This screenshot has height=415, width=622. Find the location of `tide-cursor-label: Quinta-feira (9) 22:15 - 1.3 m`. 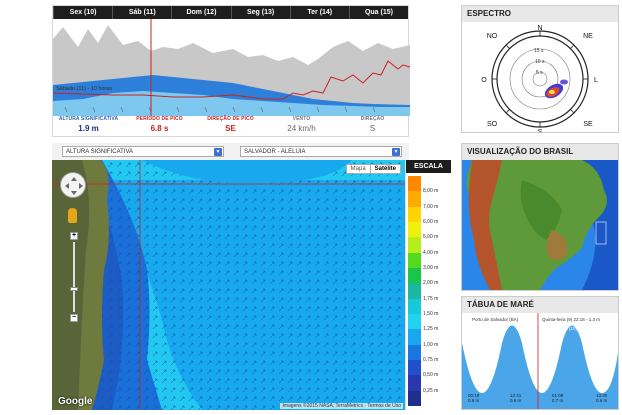

tide-cursor-label: Quinta-feira (9) 22:15 - 1.3 m is located at coordinates (571, 319).